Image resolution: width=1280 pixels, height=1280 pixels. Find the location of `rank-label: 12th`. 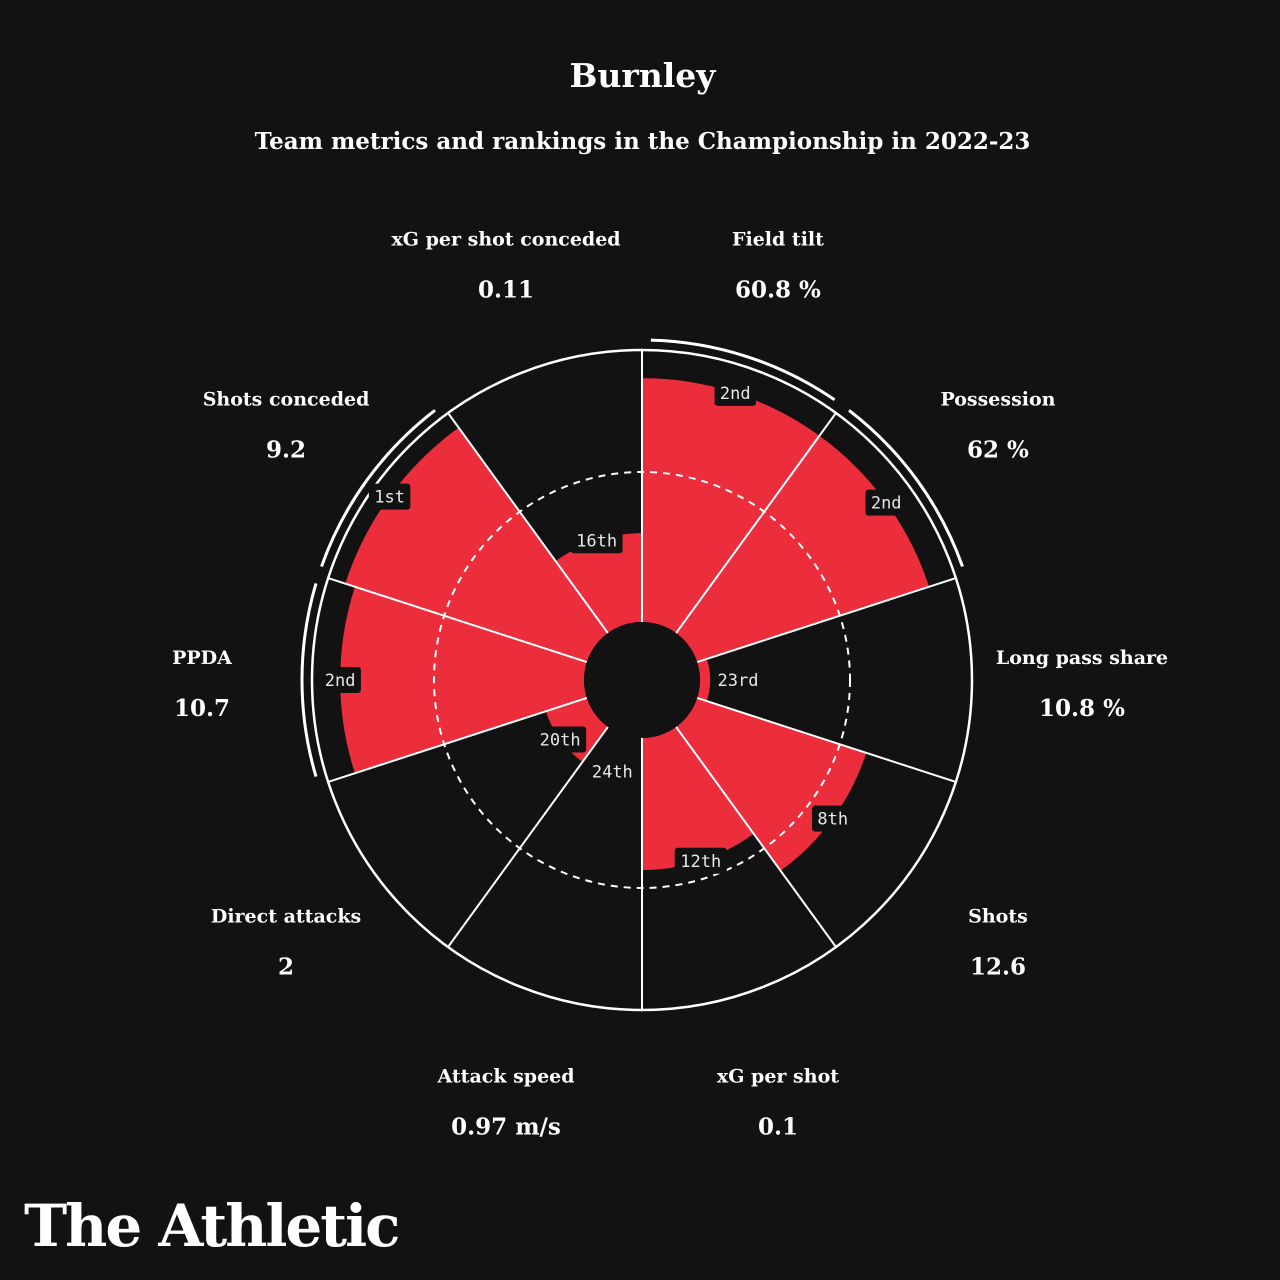

rank-label: 12th is located at coordinates (700, 862).